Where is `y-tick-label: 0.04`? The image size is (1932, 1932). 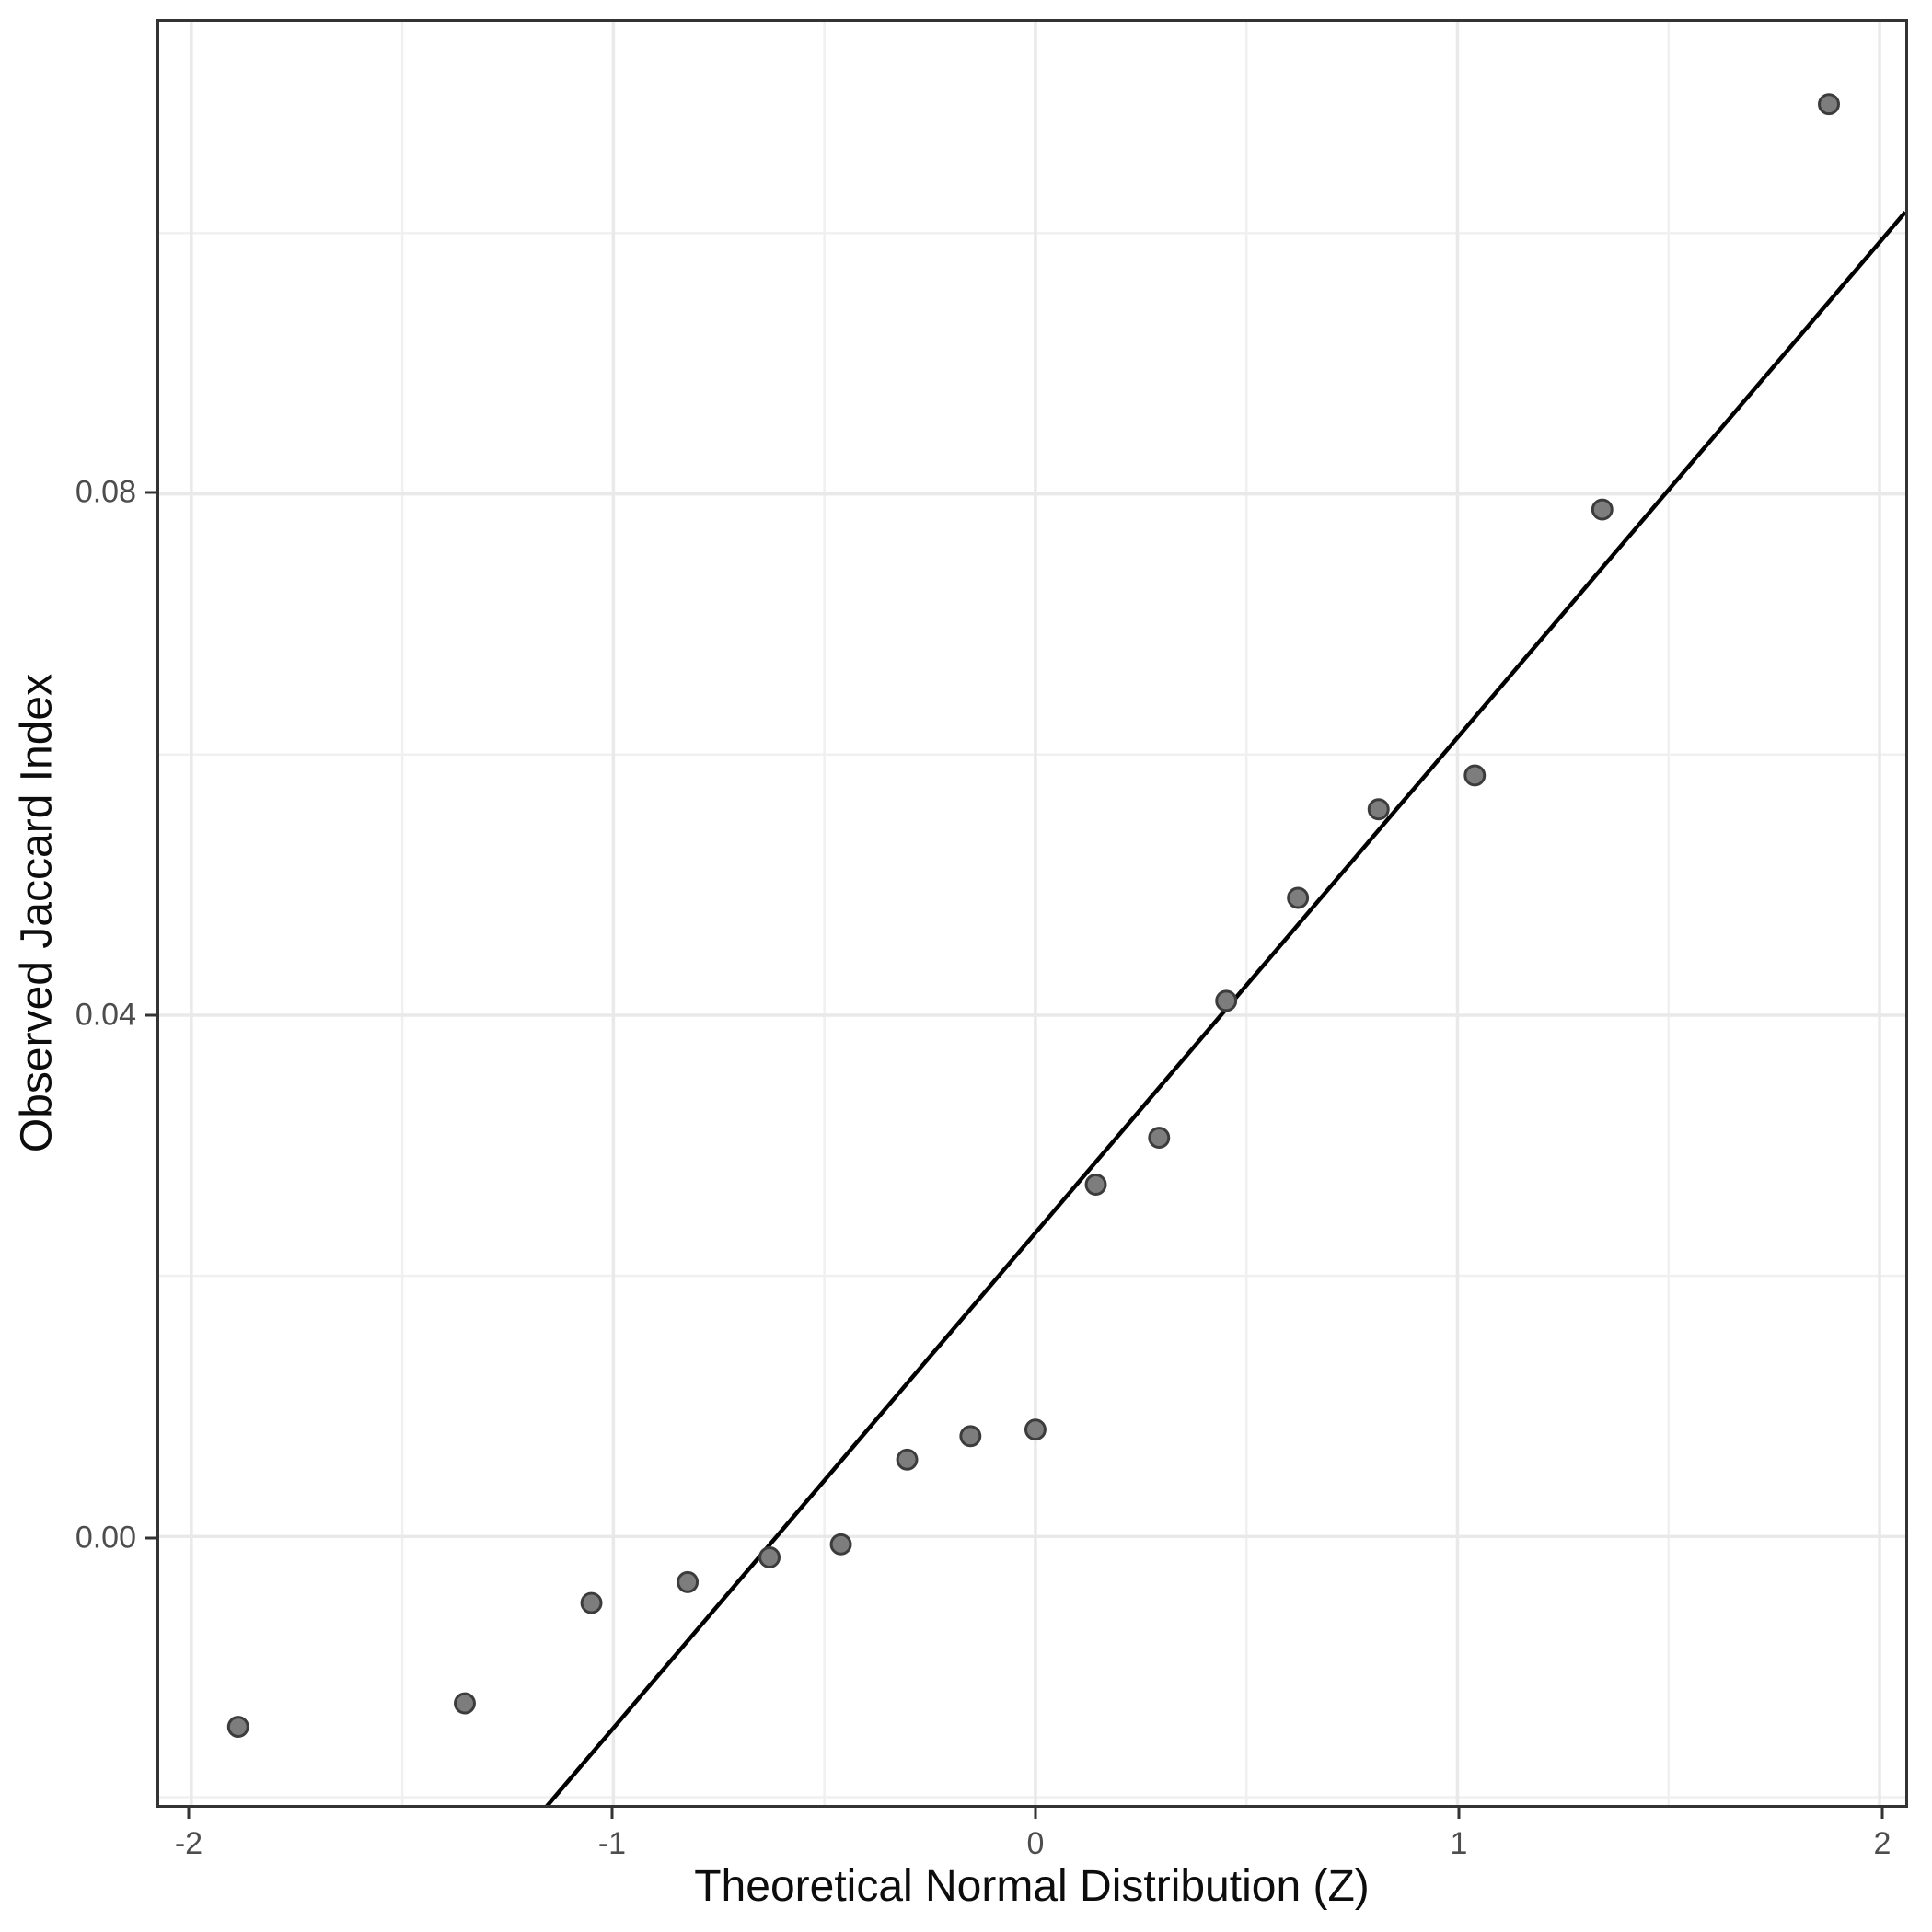 y-tick-label: 0.04 is located at coordinates (105, 1015).